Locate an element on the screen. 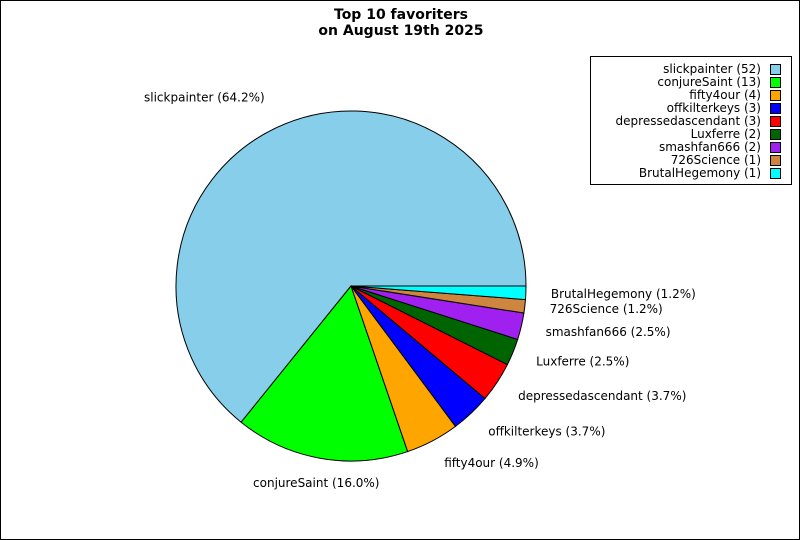 Image resolution: width=800 pixels, height=540 pixels. legend-label: 726Science (1) is located at coordinates (715, 160).